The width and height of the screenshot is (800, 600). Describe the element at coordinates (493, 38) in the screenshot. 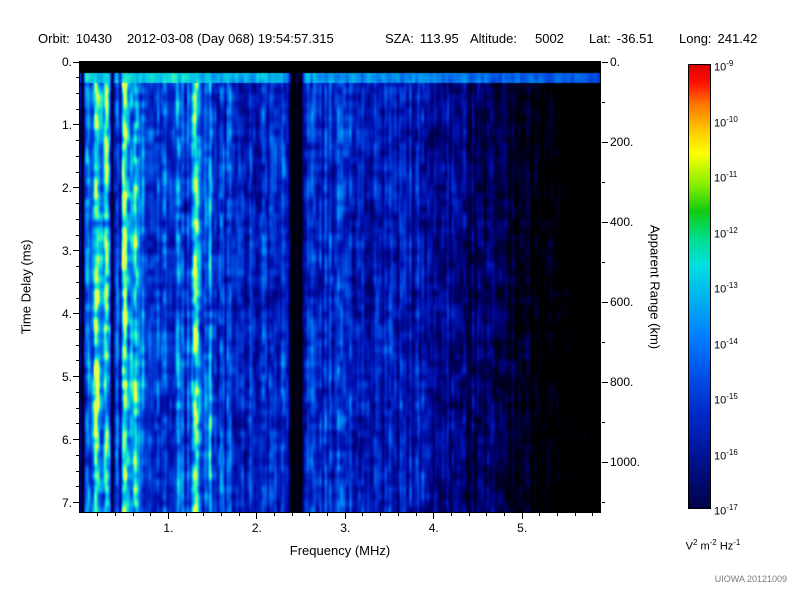

I see `altitude-label: Altitude:` at that location.